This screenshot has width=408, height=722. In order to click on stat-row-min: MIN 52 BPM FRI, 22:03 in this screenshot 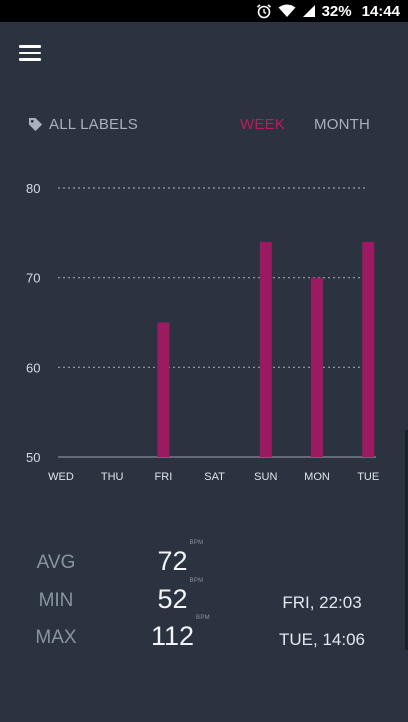, I will do `click(204, 599)`.